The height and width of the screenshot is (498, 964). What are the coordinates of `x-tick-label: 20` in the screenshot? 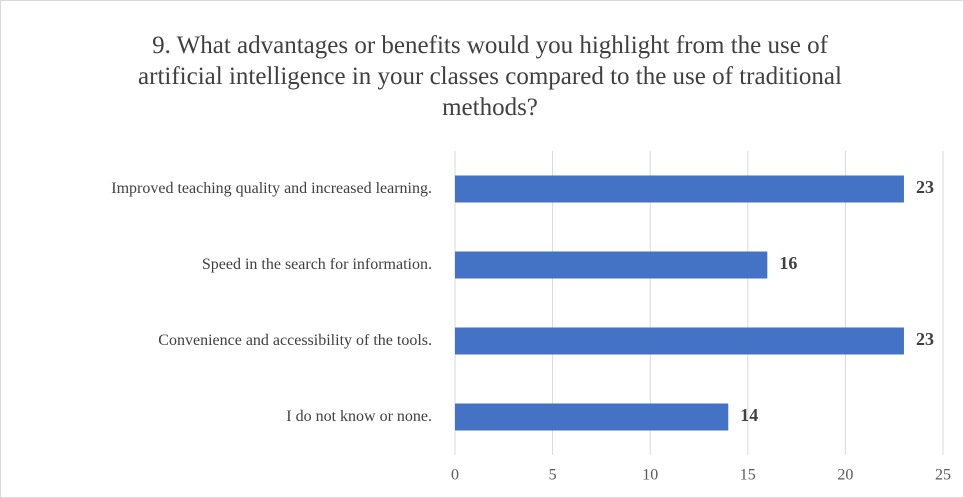 It's located at (845, 475).